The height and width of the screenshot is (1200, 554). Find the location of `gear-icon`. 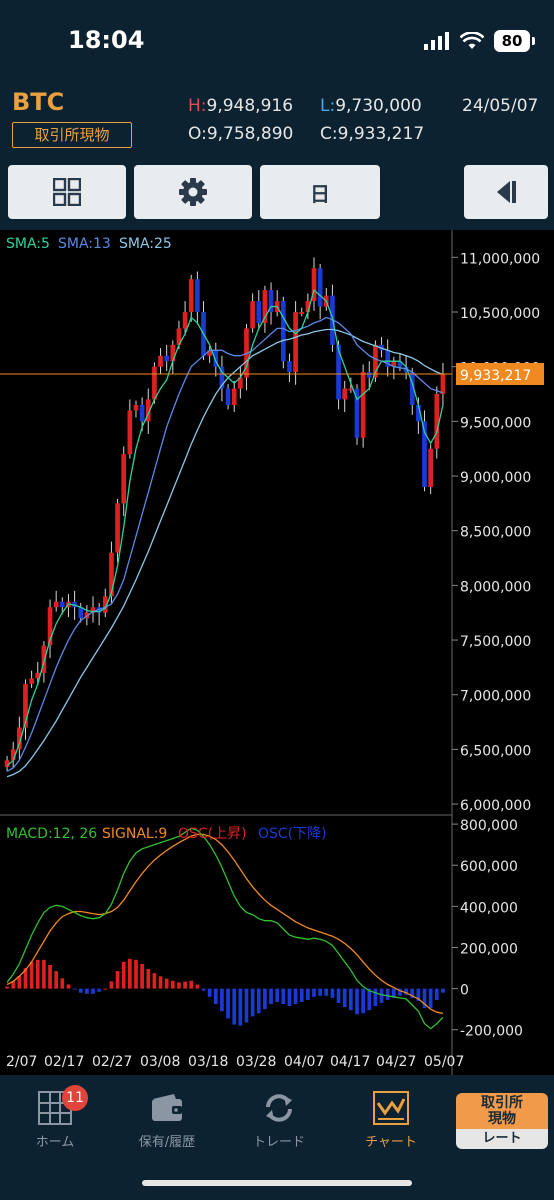

gear-icon is located at coordinates (193, 192).